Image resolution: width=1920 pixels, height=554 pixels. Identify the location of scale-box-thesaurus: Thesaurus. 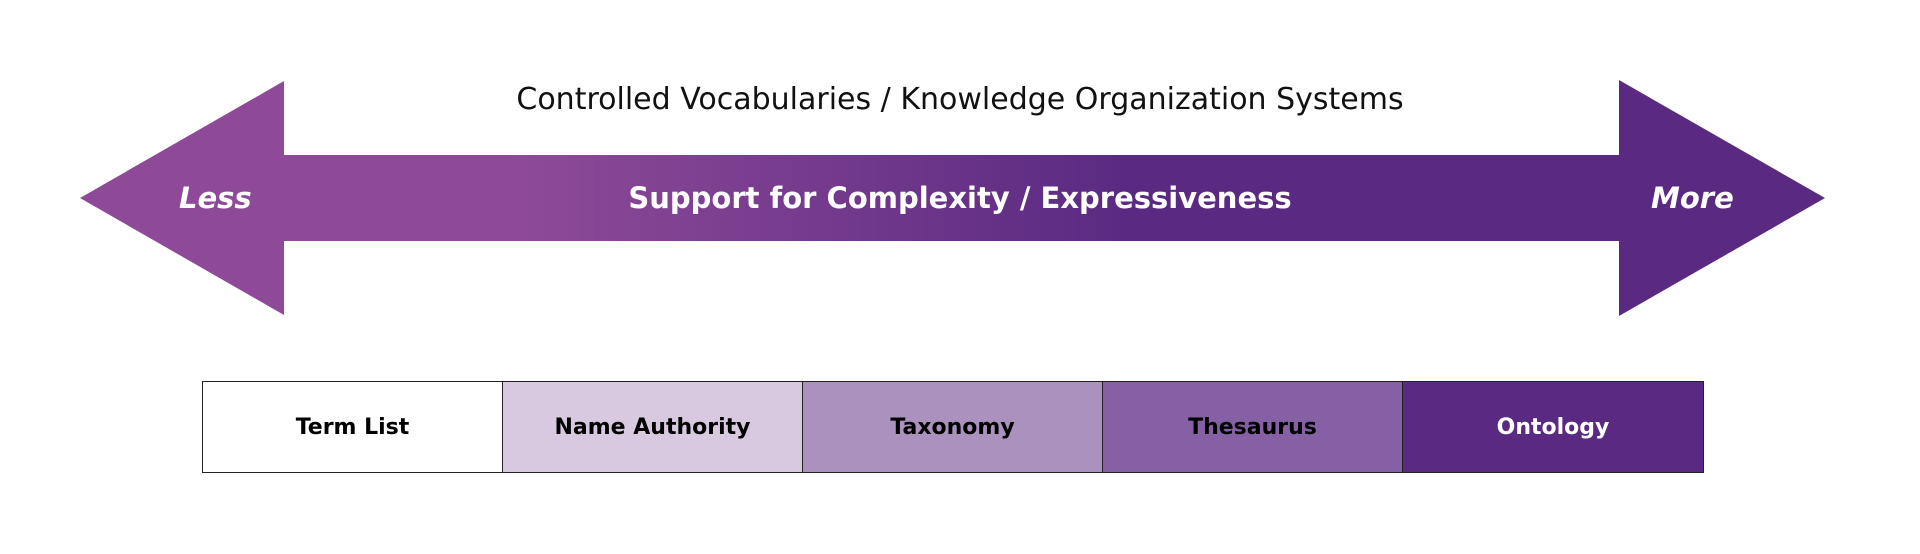
(1253, 427).